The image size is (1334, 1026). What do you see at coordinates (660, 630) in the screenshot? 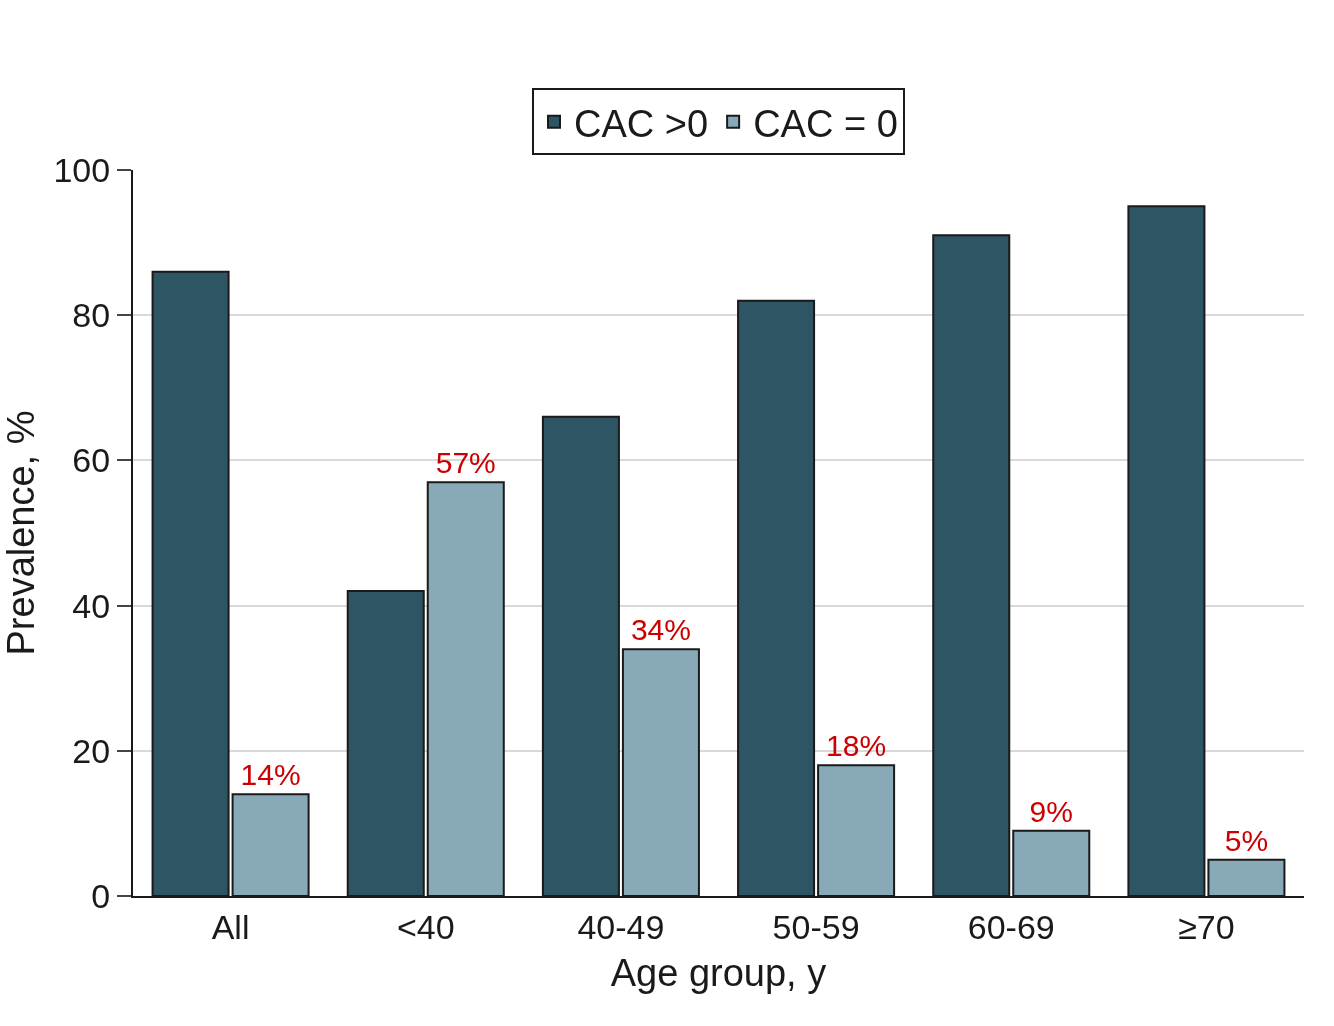
I see `data-label: 34%` at bounding box center [660, 630].